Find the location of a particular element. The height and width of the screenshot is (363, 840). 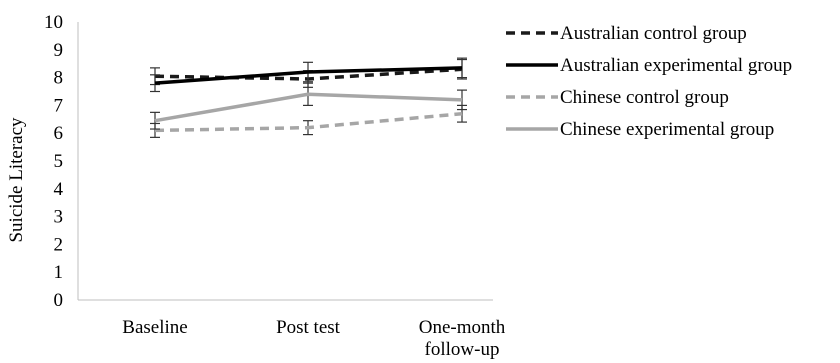

x-tick-label: One-month follow-up is located at coordinates (462, 338).